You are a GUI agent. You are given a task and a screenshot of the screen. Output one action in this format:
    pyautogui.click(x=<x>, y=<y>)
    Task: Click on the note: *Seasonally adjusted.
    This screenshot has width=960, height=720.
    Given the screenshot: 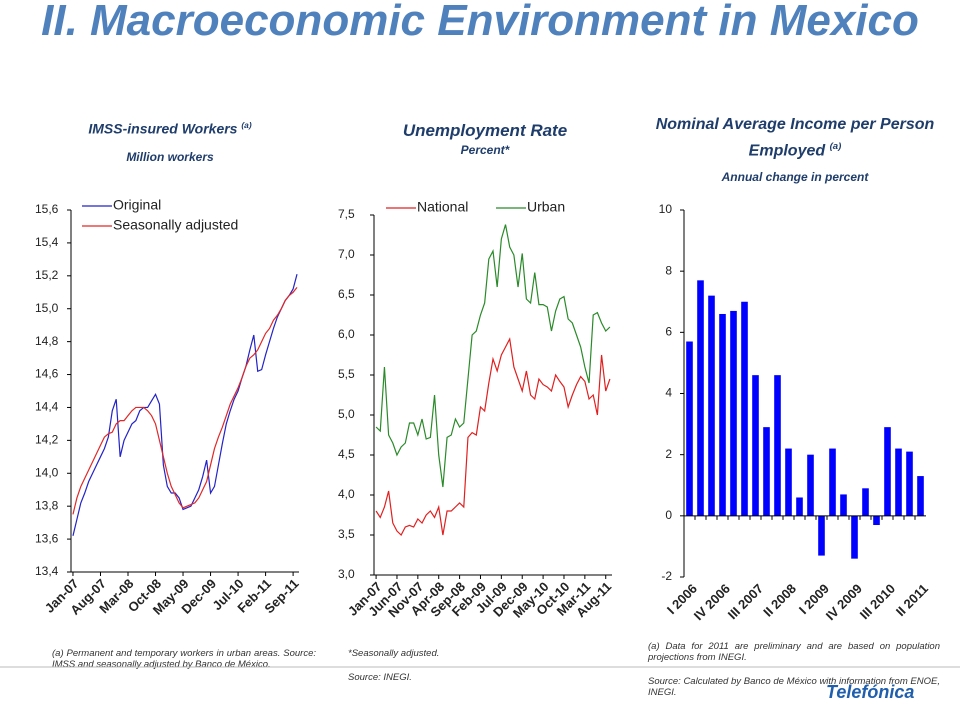 What is the action you would take?
    pyautogui.click(x=394, y=653)
    